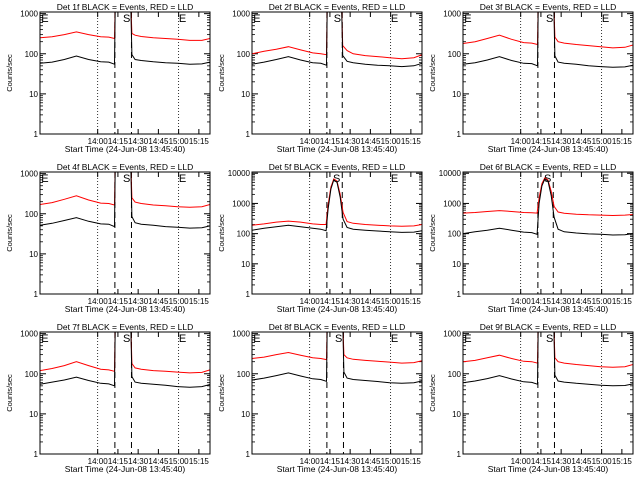 This screenshot has height=480, width=640. What do you see at coordinates (125, 327) in the screenshot?
I see `panel-title: Det 7f BLACK = Events, RED = LLD` at bounding box center [125, 327].